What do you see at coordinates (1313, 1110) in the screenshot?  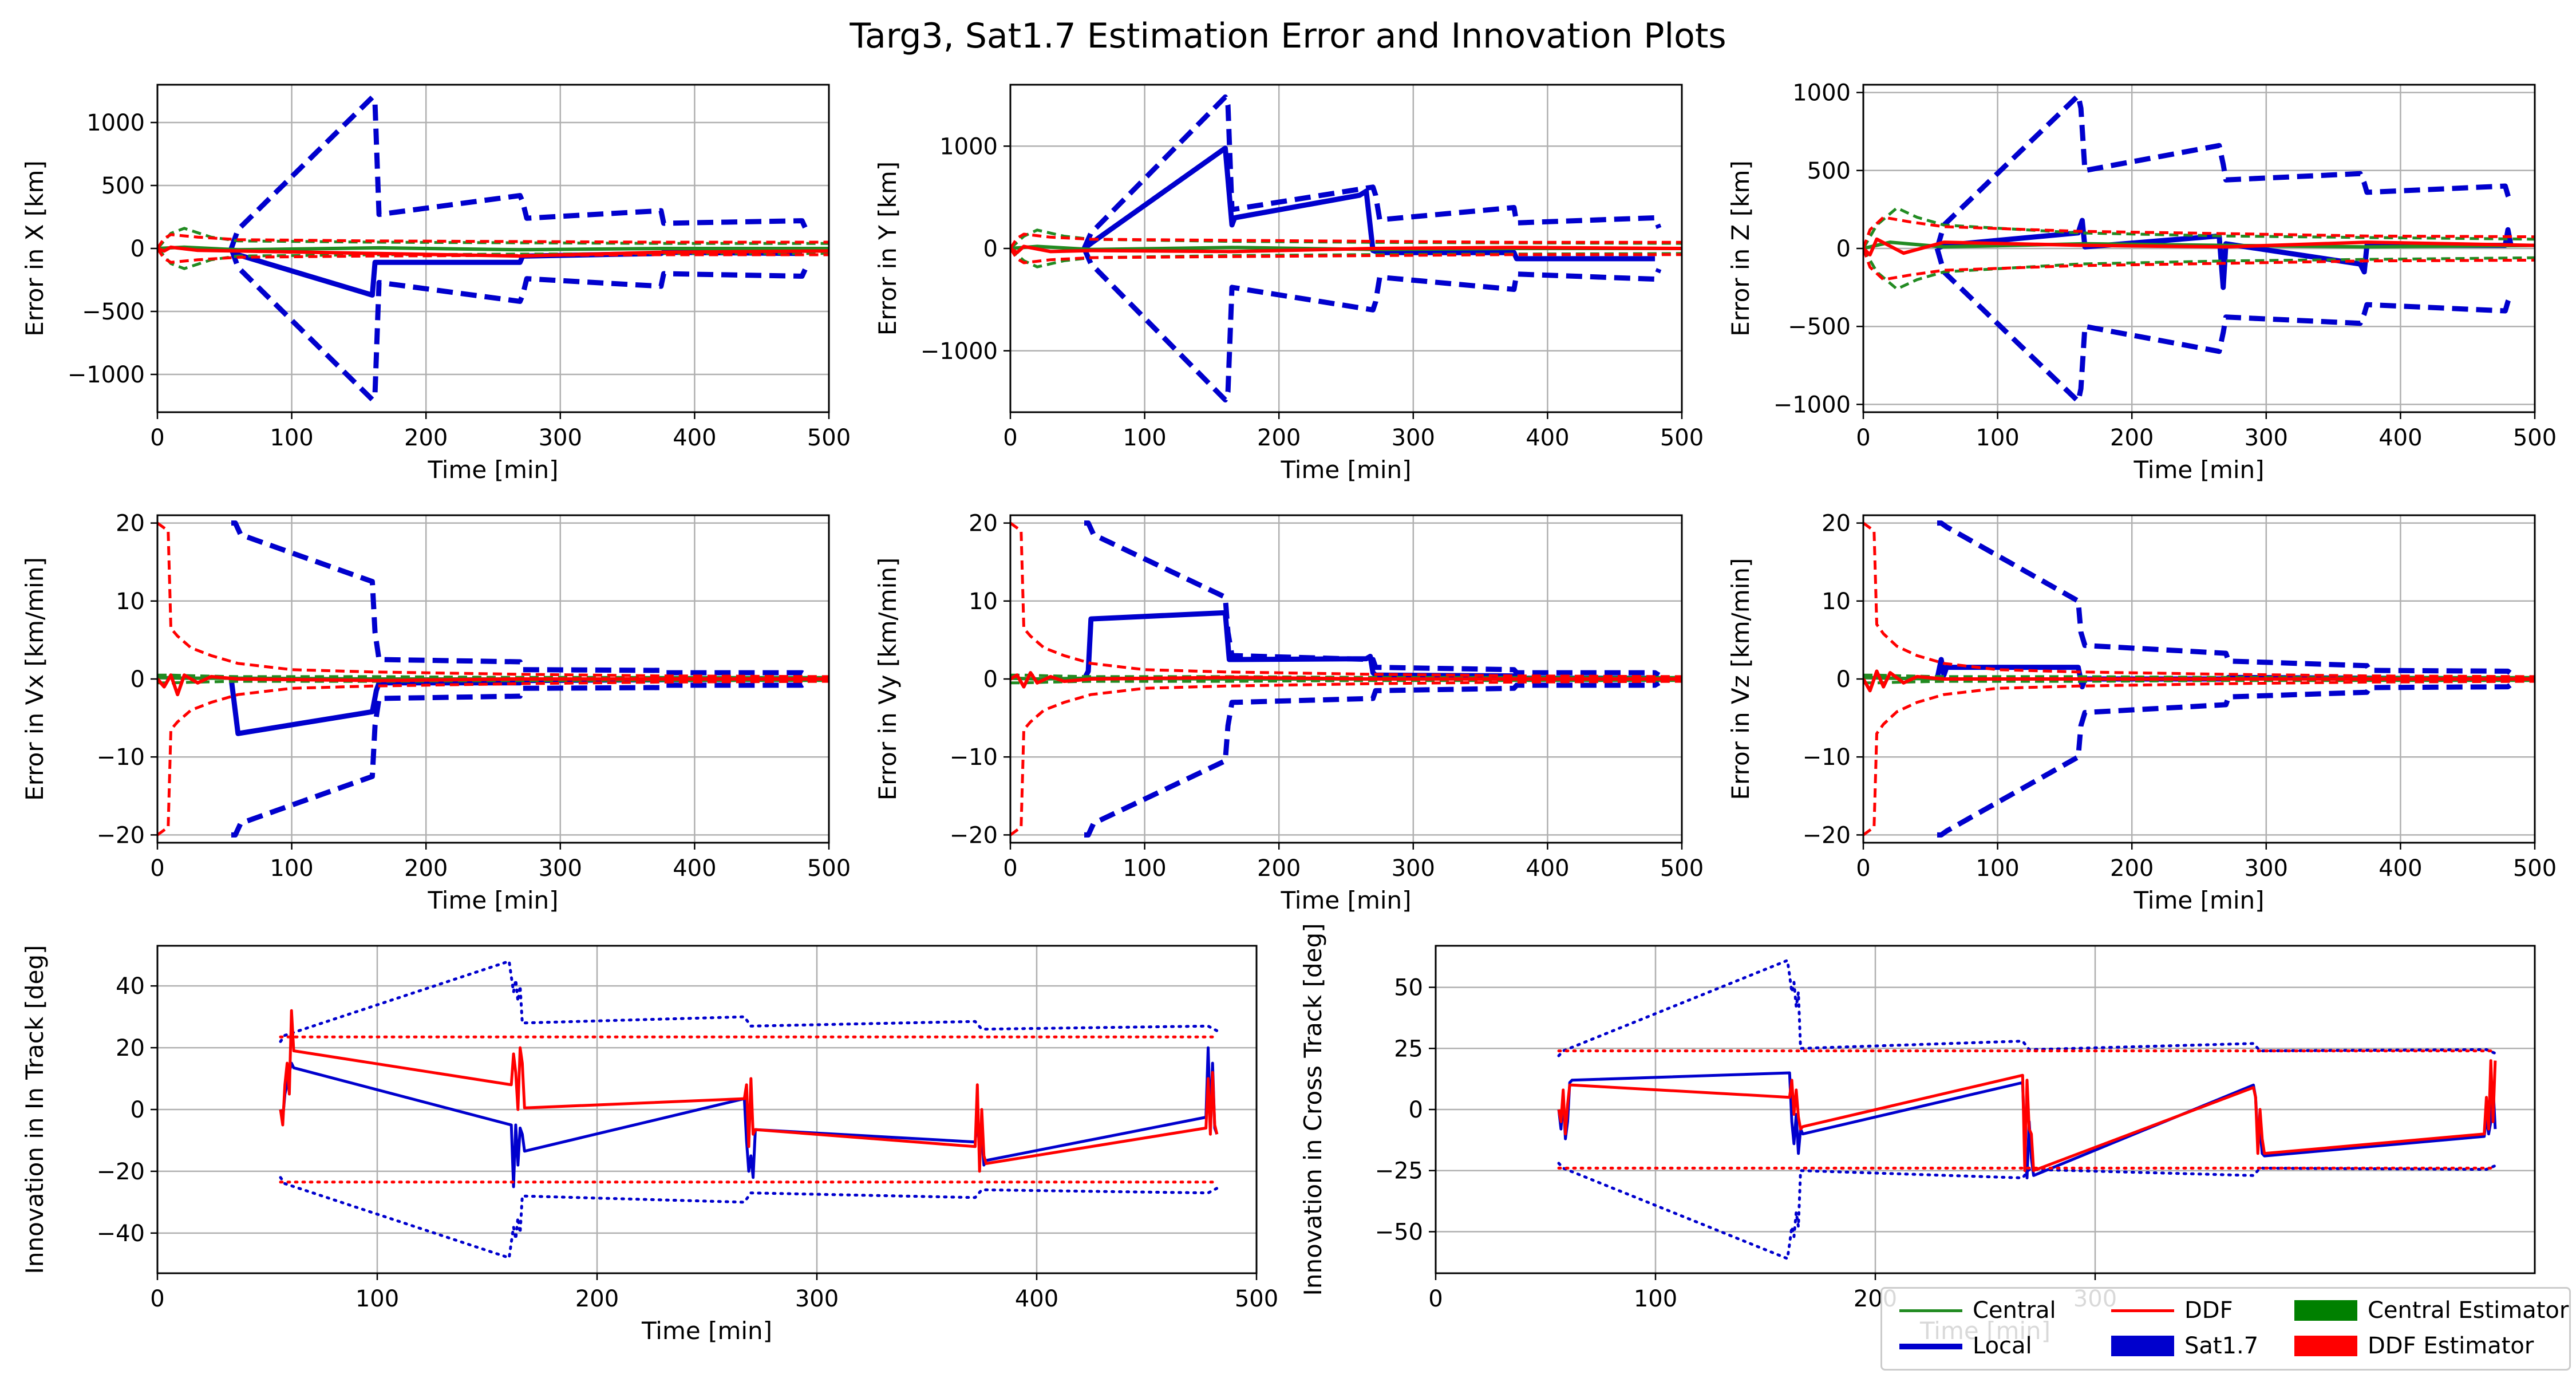 I see `y-axis-label: Innovation in Cross Track [deg]` at bounding box center [1313, 1110].